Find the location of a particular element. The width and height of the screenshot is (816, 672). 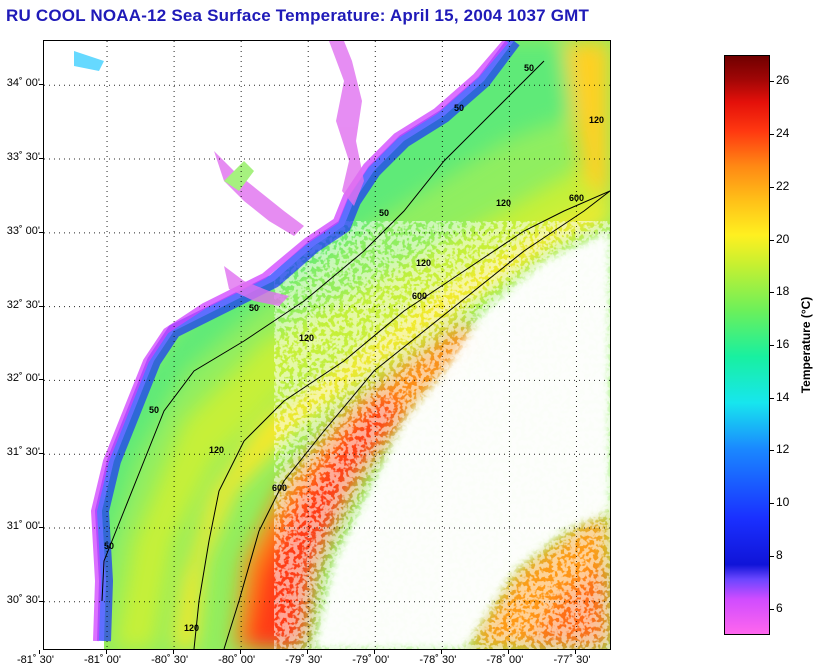

lon-tick-label: -78˚ 30' is located at coordinates (438, 660).